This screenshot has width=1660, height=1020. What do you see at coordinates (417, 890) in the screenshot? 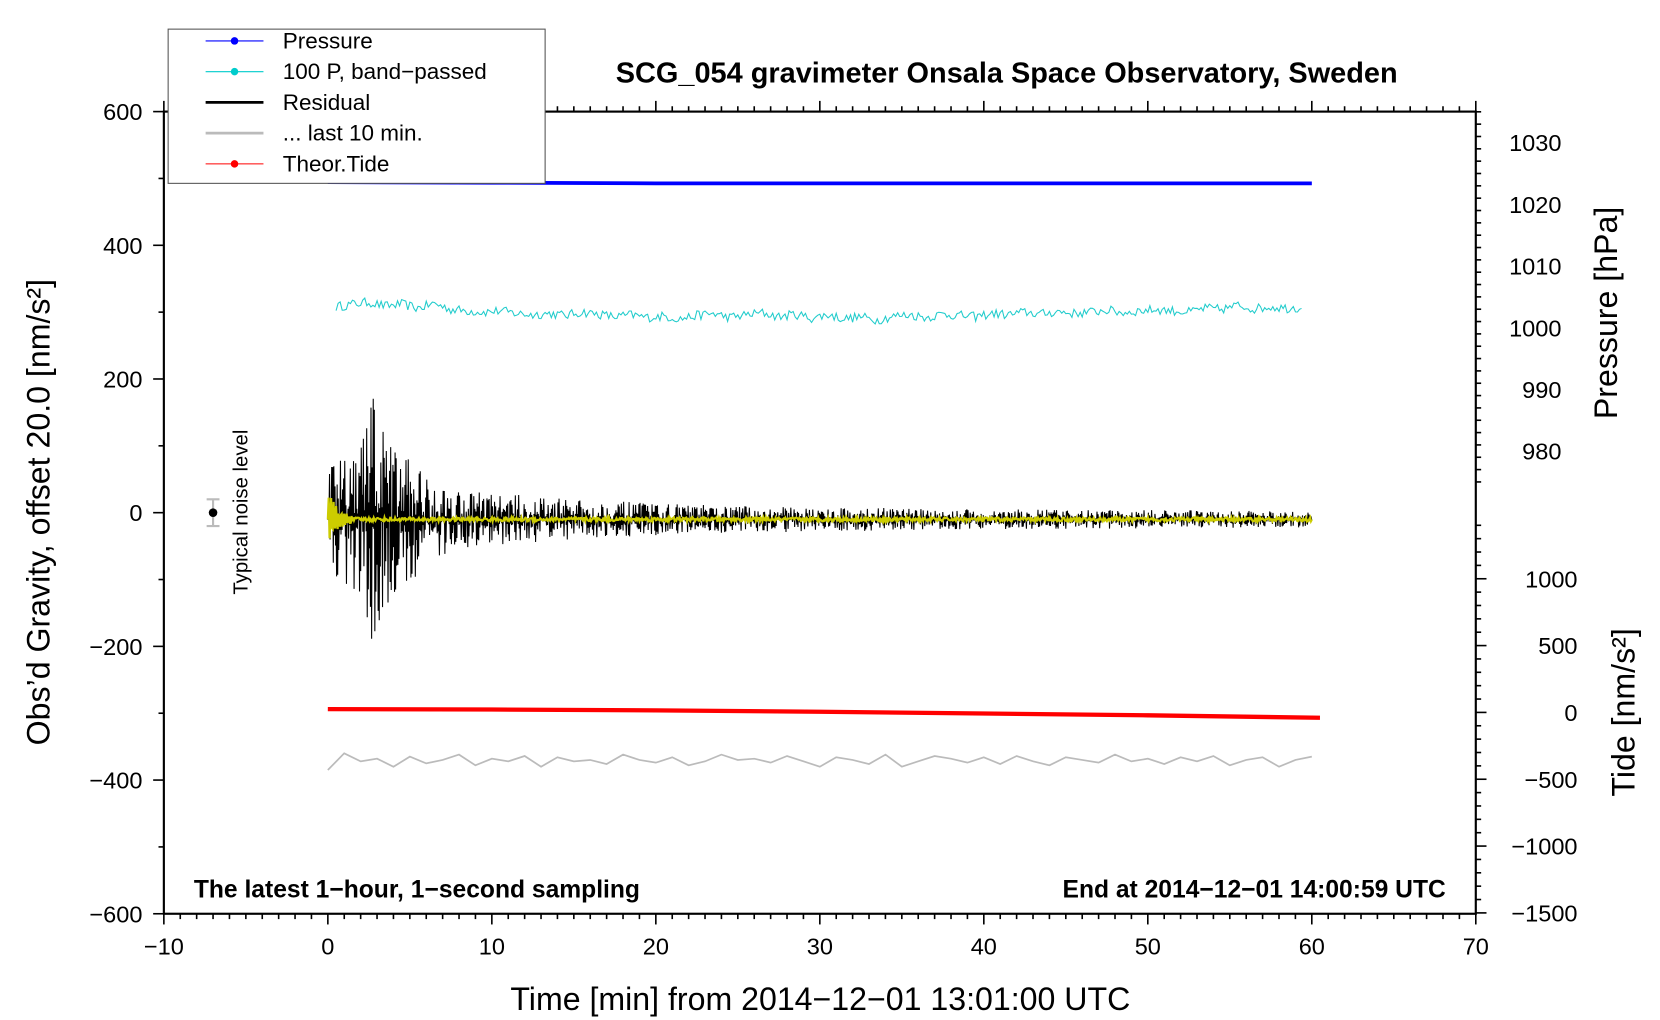
I see `annotation-sampling: The latest 1−hour, 1−second sampling` at bounding box center [417, 890].